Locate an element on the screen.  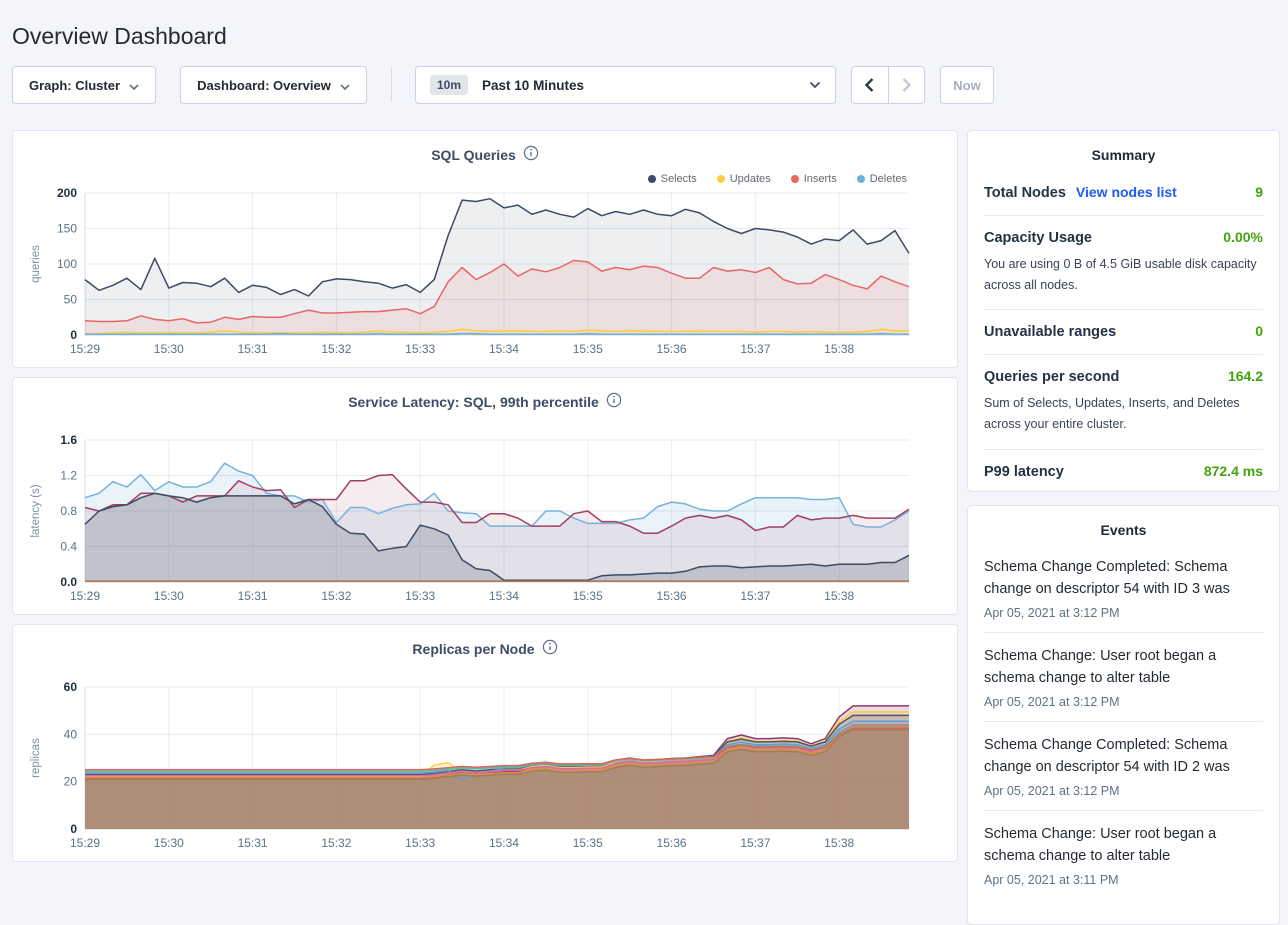
svg-text: 1.2 is located at coordinates (68, 476).